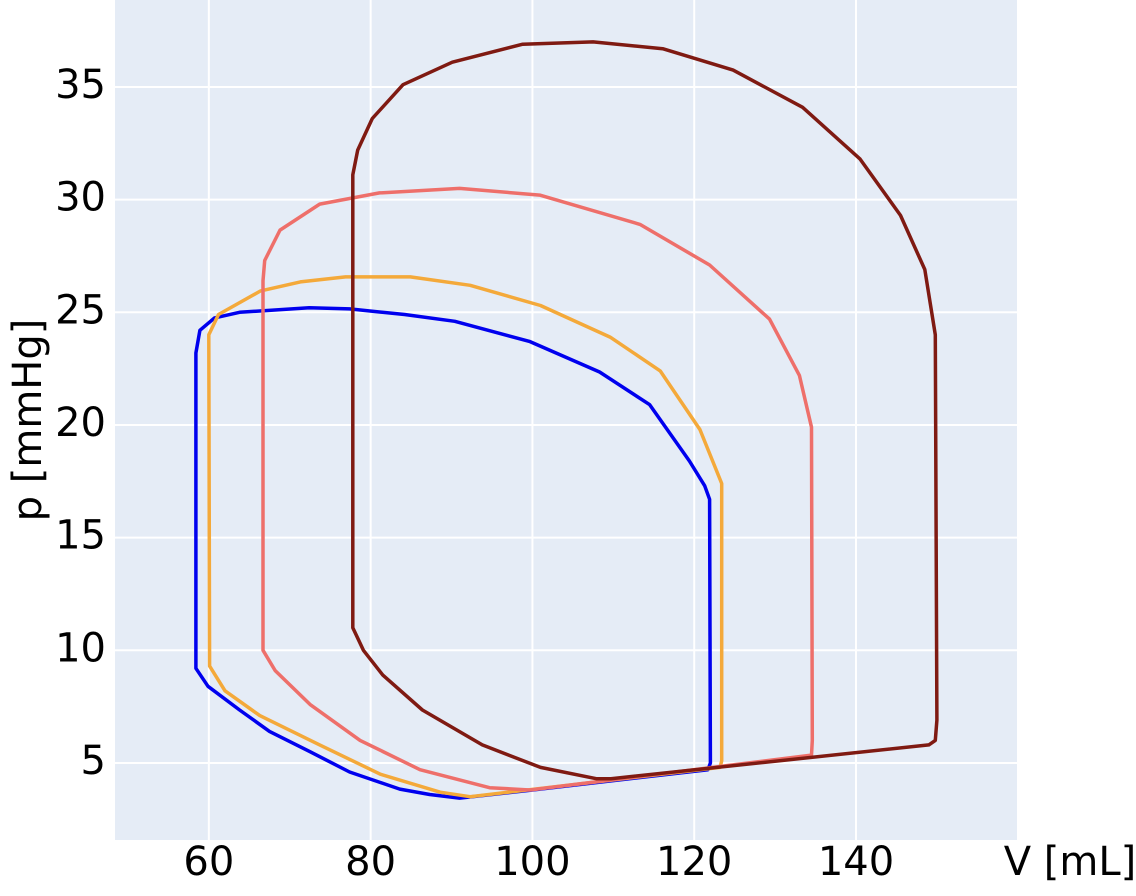 Image resolution: width=1136 pixels, height=896 pixels. What do you see at coordinates (80, 310) in the screenshot?
I see `y-tick-label: 25` at bounding box center [80, 310].